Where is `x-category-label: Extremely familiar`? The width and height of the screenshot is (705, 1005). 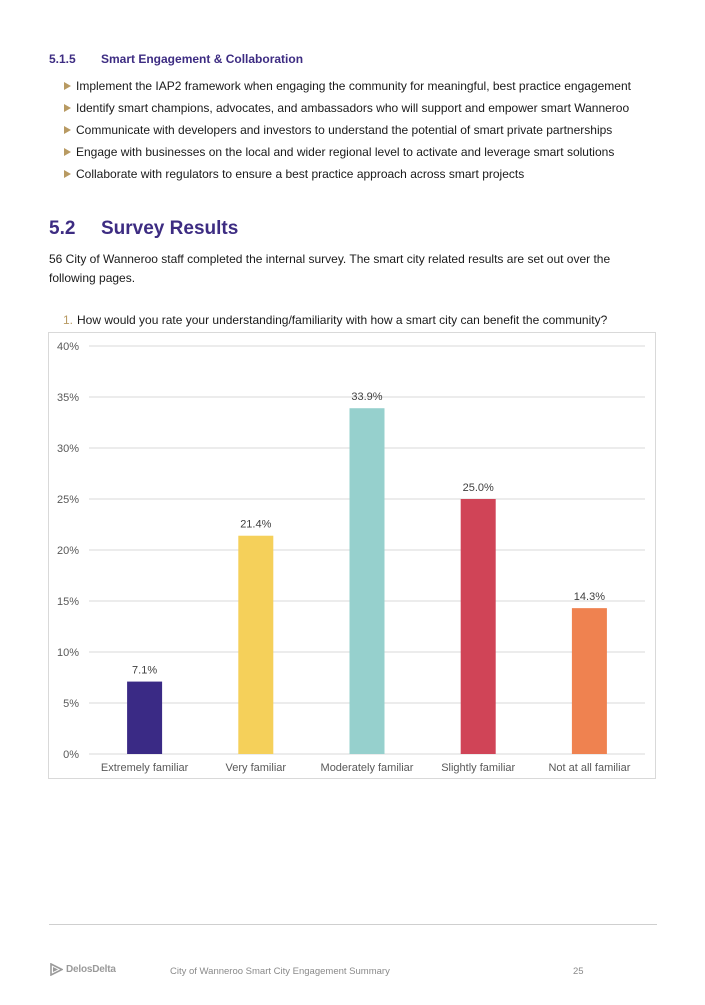 x-category-label: Extremely familiar is located at coordinates (145, 768).